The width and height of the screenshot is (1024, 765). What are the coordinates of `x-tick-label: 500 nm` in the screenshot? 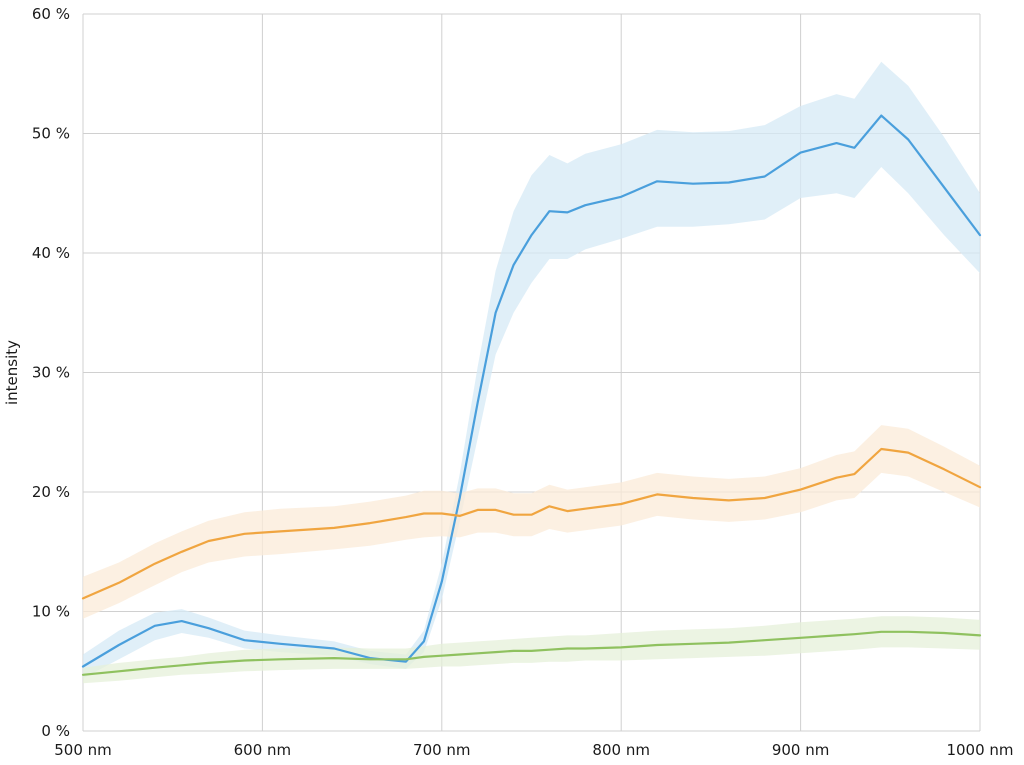 It's located at (83, 750).